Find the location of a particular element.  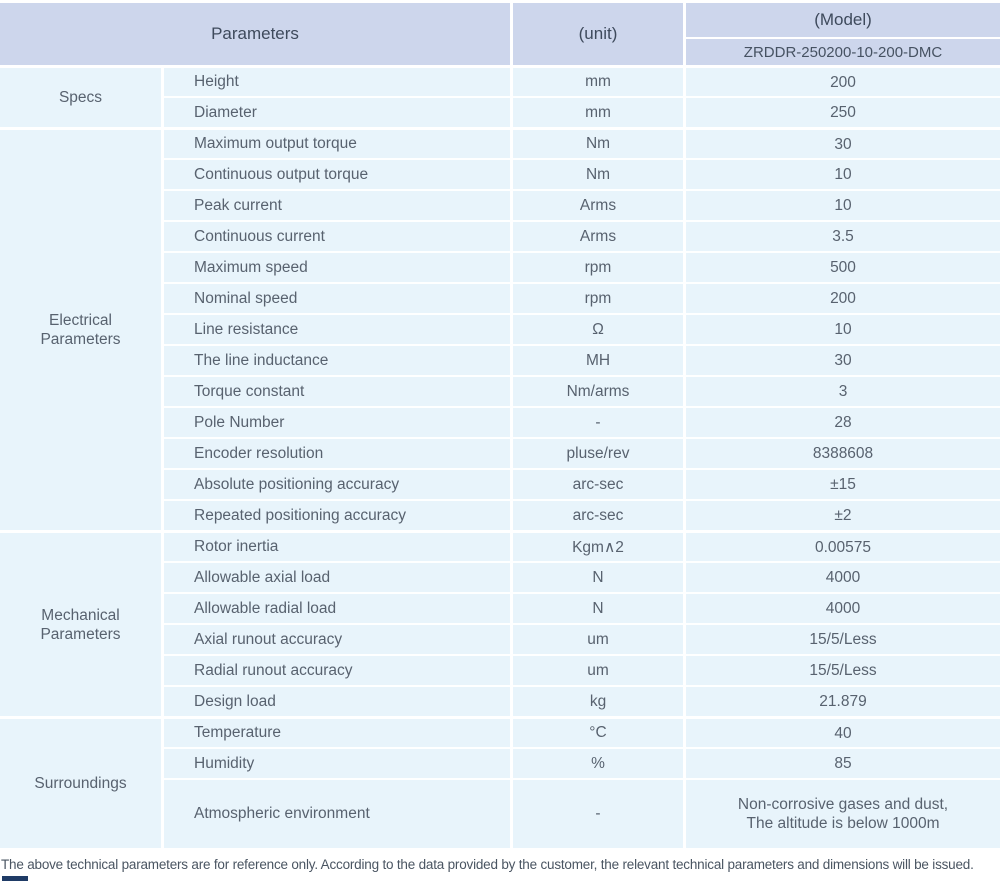

param-name: Allowable axial load is located at coordinates (338, 576).